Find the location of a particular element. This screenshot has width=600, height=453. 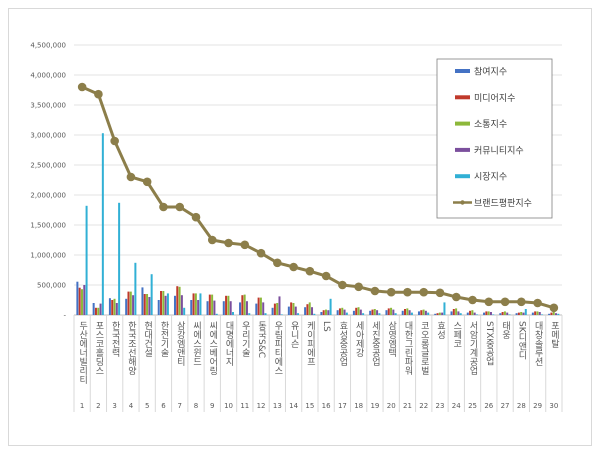

bar-커뮤니티지수-1 is located at coordinates (84, 300).